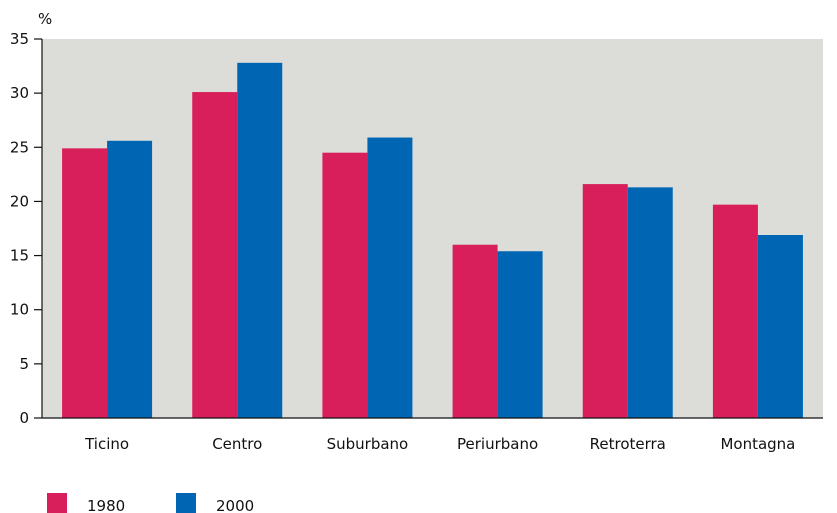 Image resolution: width=837 pixels, height=513 pixels. What do you see at coordinates (19, 310) in the screenshot?
I see `y-tick-label: 10` at bounding box center [19, 310].